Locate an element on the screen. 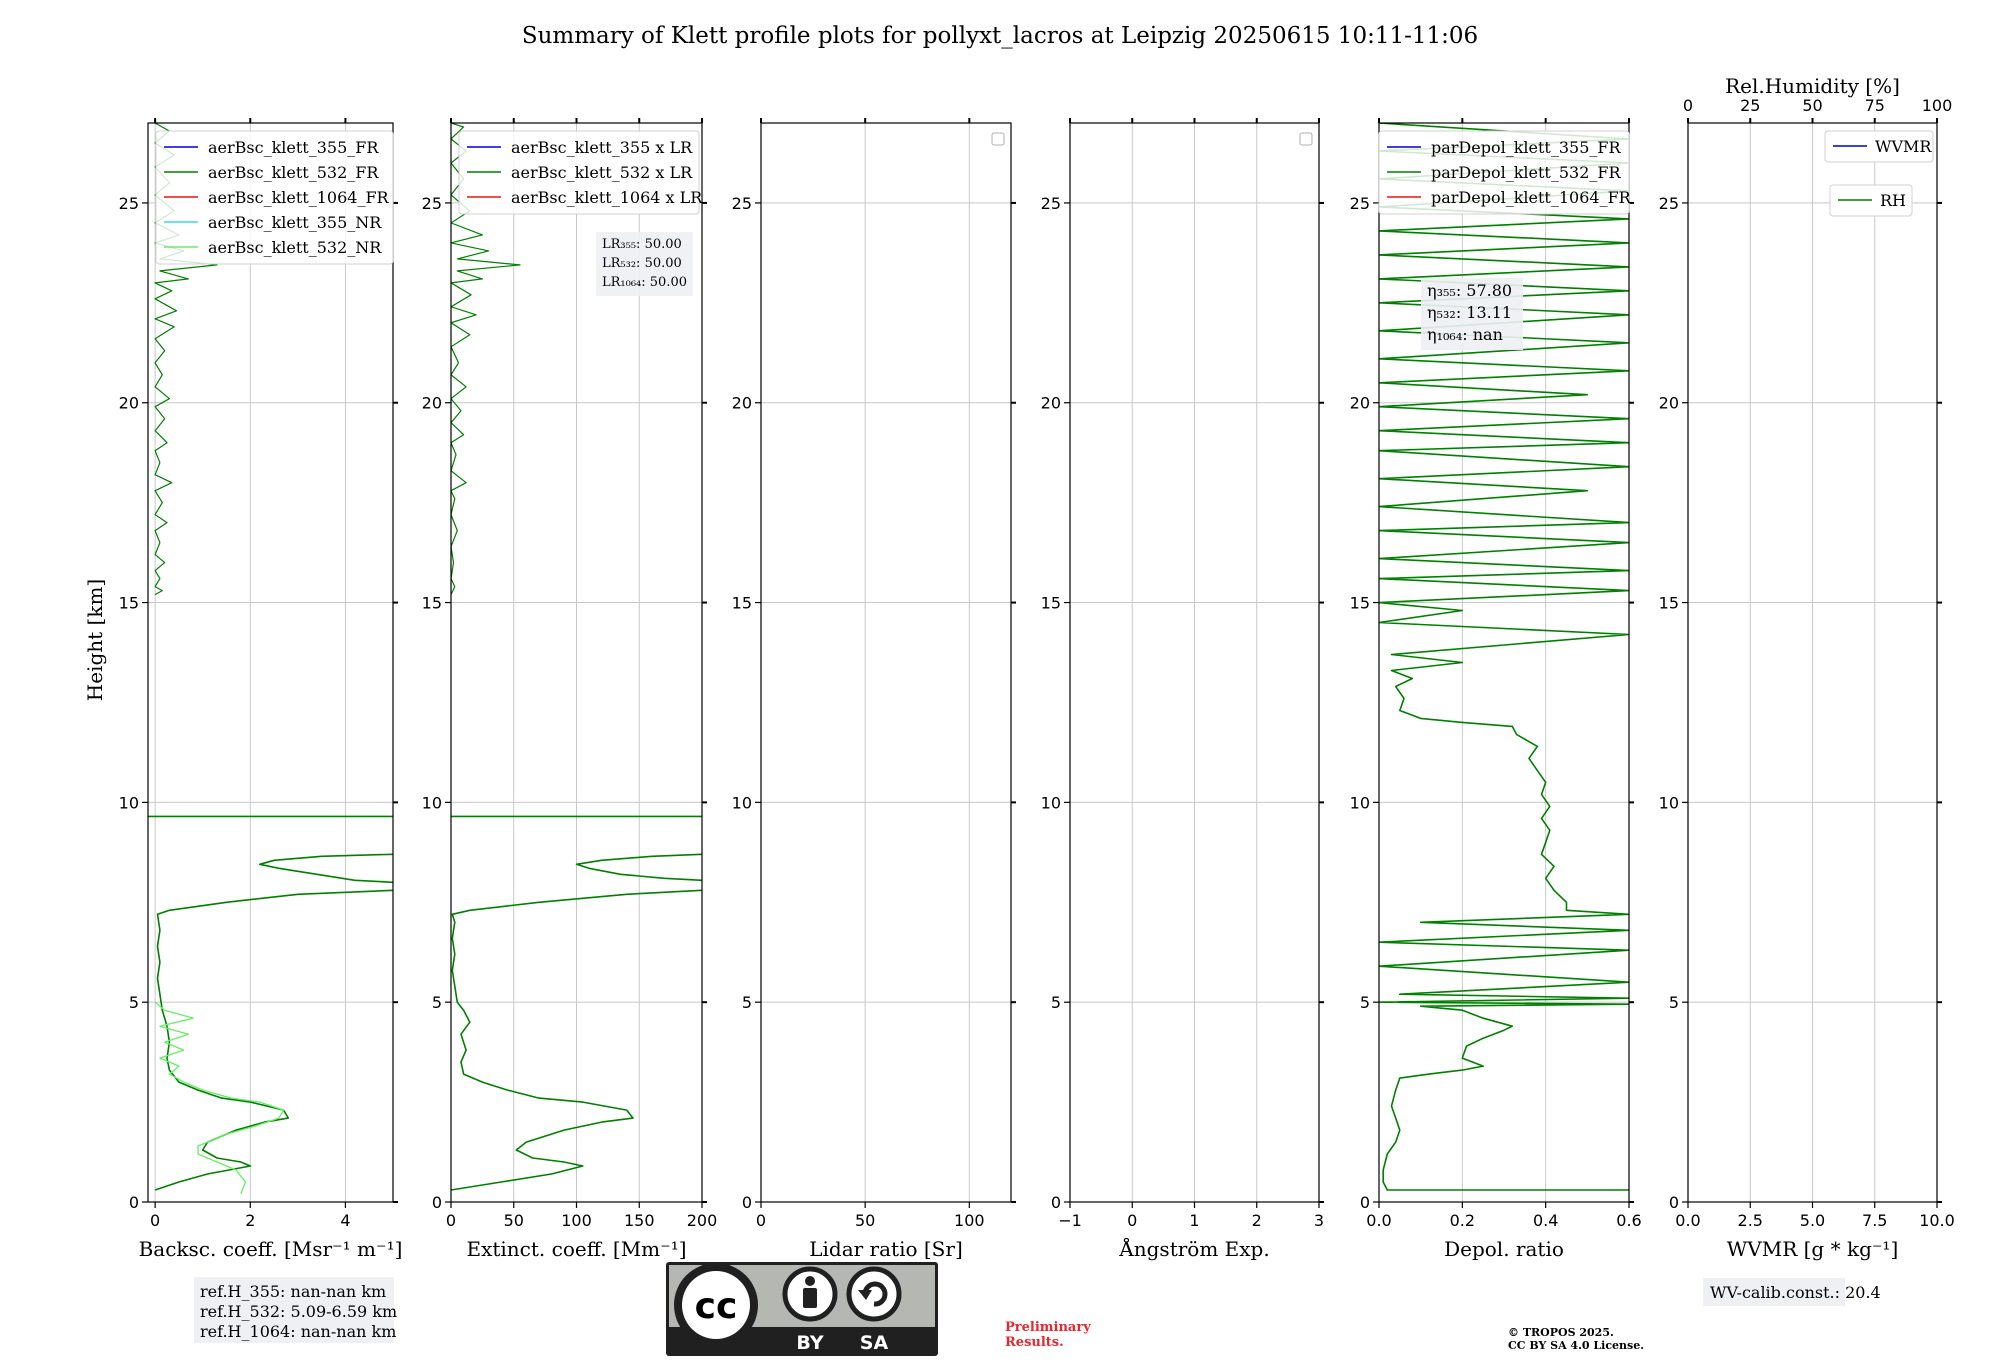 This screenshot has width=2000, height=1360. ref-height-1064: ref.H_1064: nan-nan km is located at coordinates (298, 1331).